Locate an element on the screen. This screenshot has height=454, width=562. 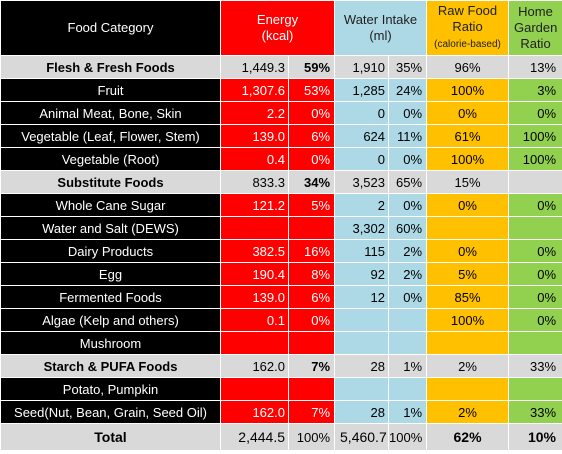
table-row: Dairy Products 382.5 16% 115 2% 0% 0% is located at coordinates (281, 251).